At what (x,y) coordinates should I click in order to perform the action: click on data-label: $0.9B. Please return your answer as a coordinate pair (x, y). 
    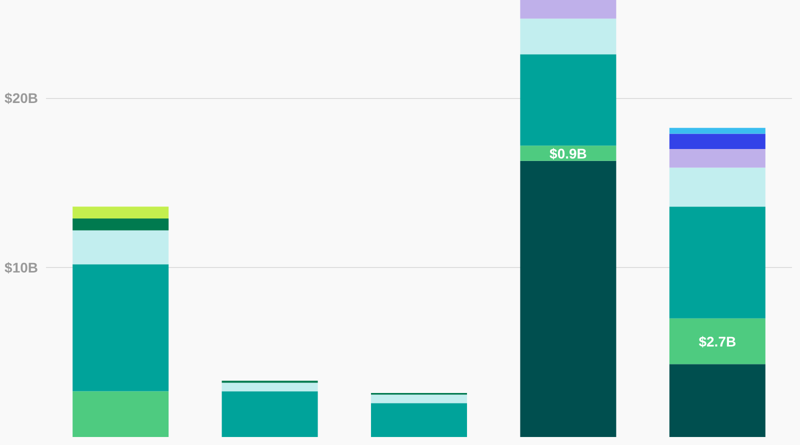
    Looking at the image, I should click on (568, 153).